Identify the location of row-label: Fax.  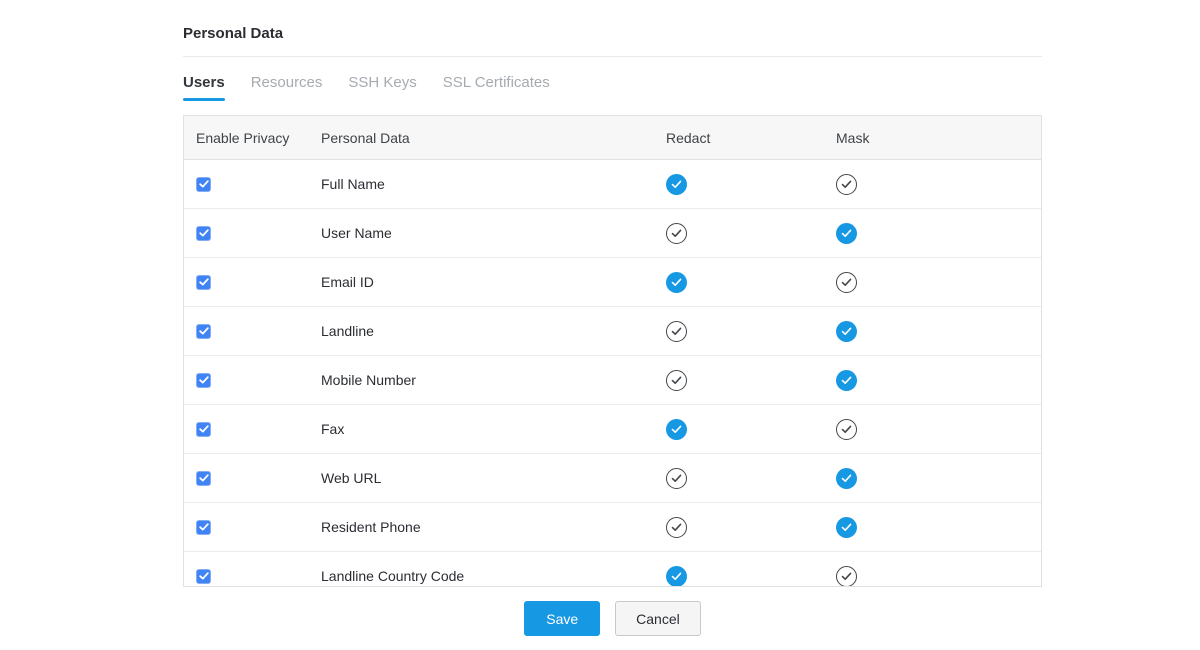
(333, 429).